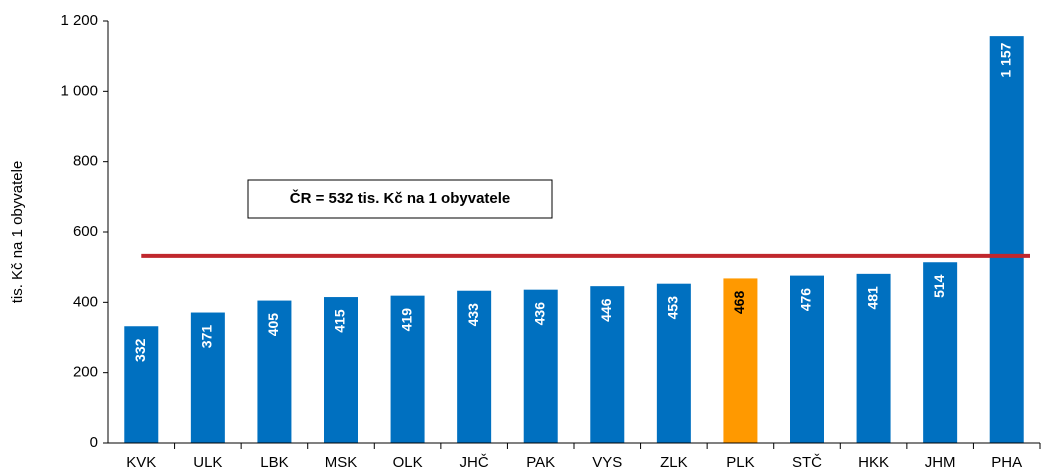 This screenshot has width=1046, height=472. I want to click on value-label: 433, so click(473, 315).